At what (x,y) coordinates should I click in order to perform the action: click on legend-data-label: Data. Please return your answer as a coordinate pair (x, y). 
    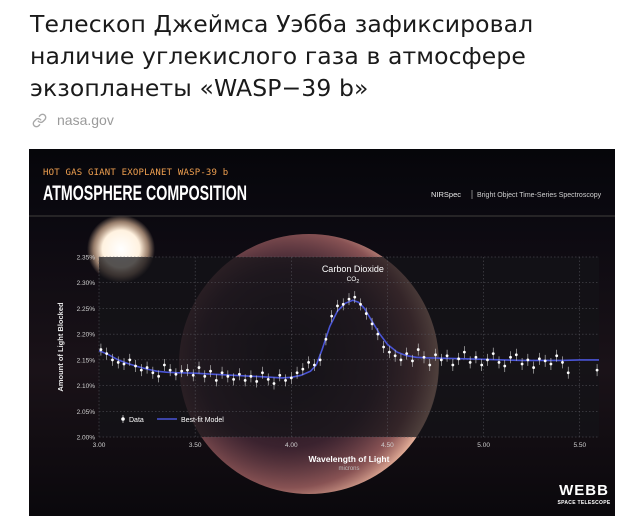
    Looking at the image, I should click on (136, 420).